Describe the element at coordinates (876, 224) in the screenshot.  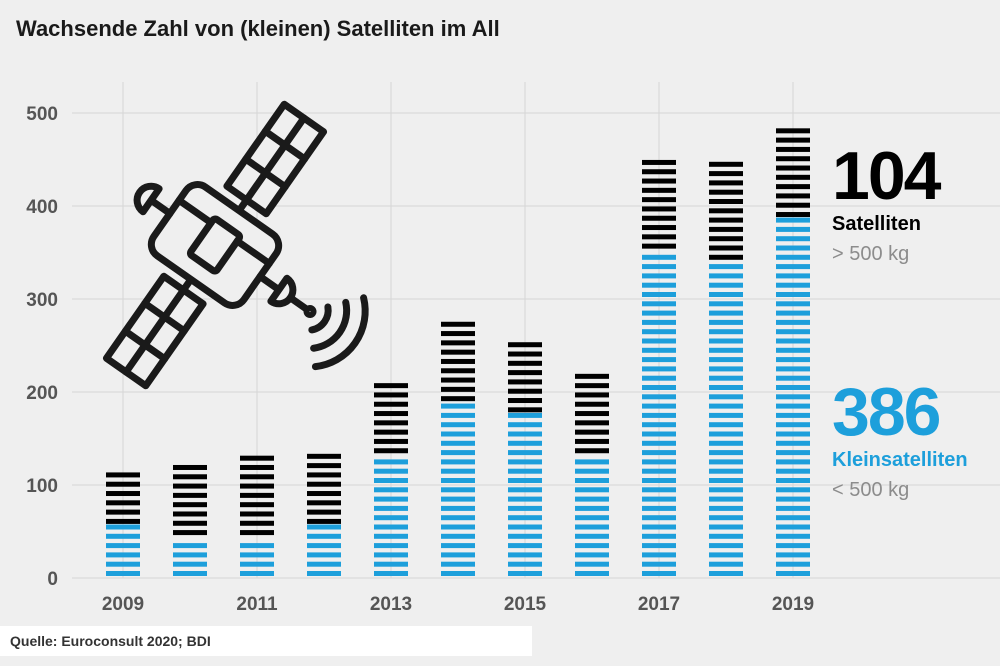
I see `callout-large-label: Satelliten` at that location.